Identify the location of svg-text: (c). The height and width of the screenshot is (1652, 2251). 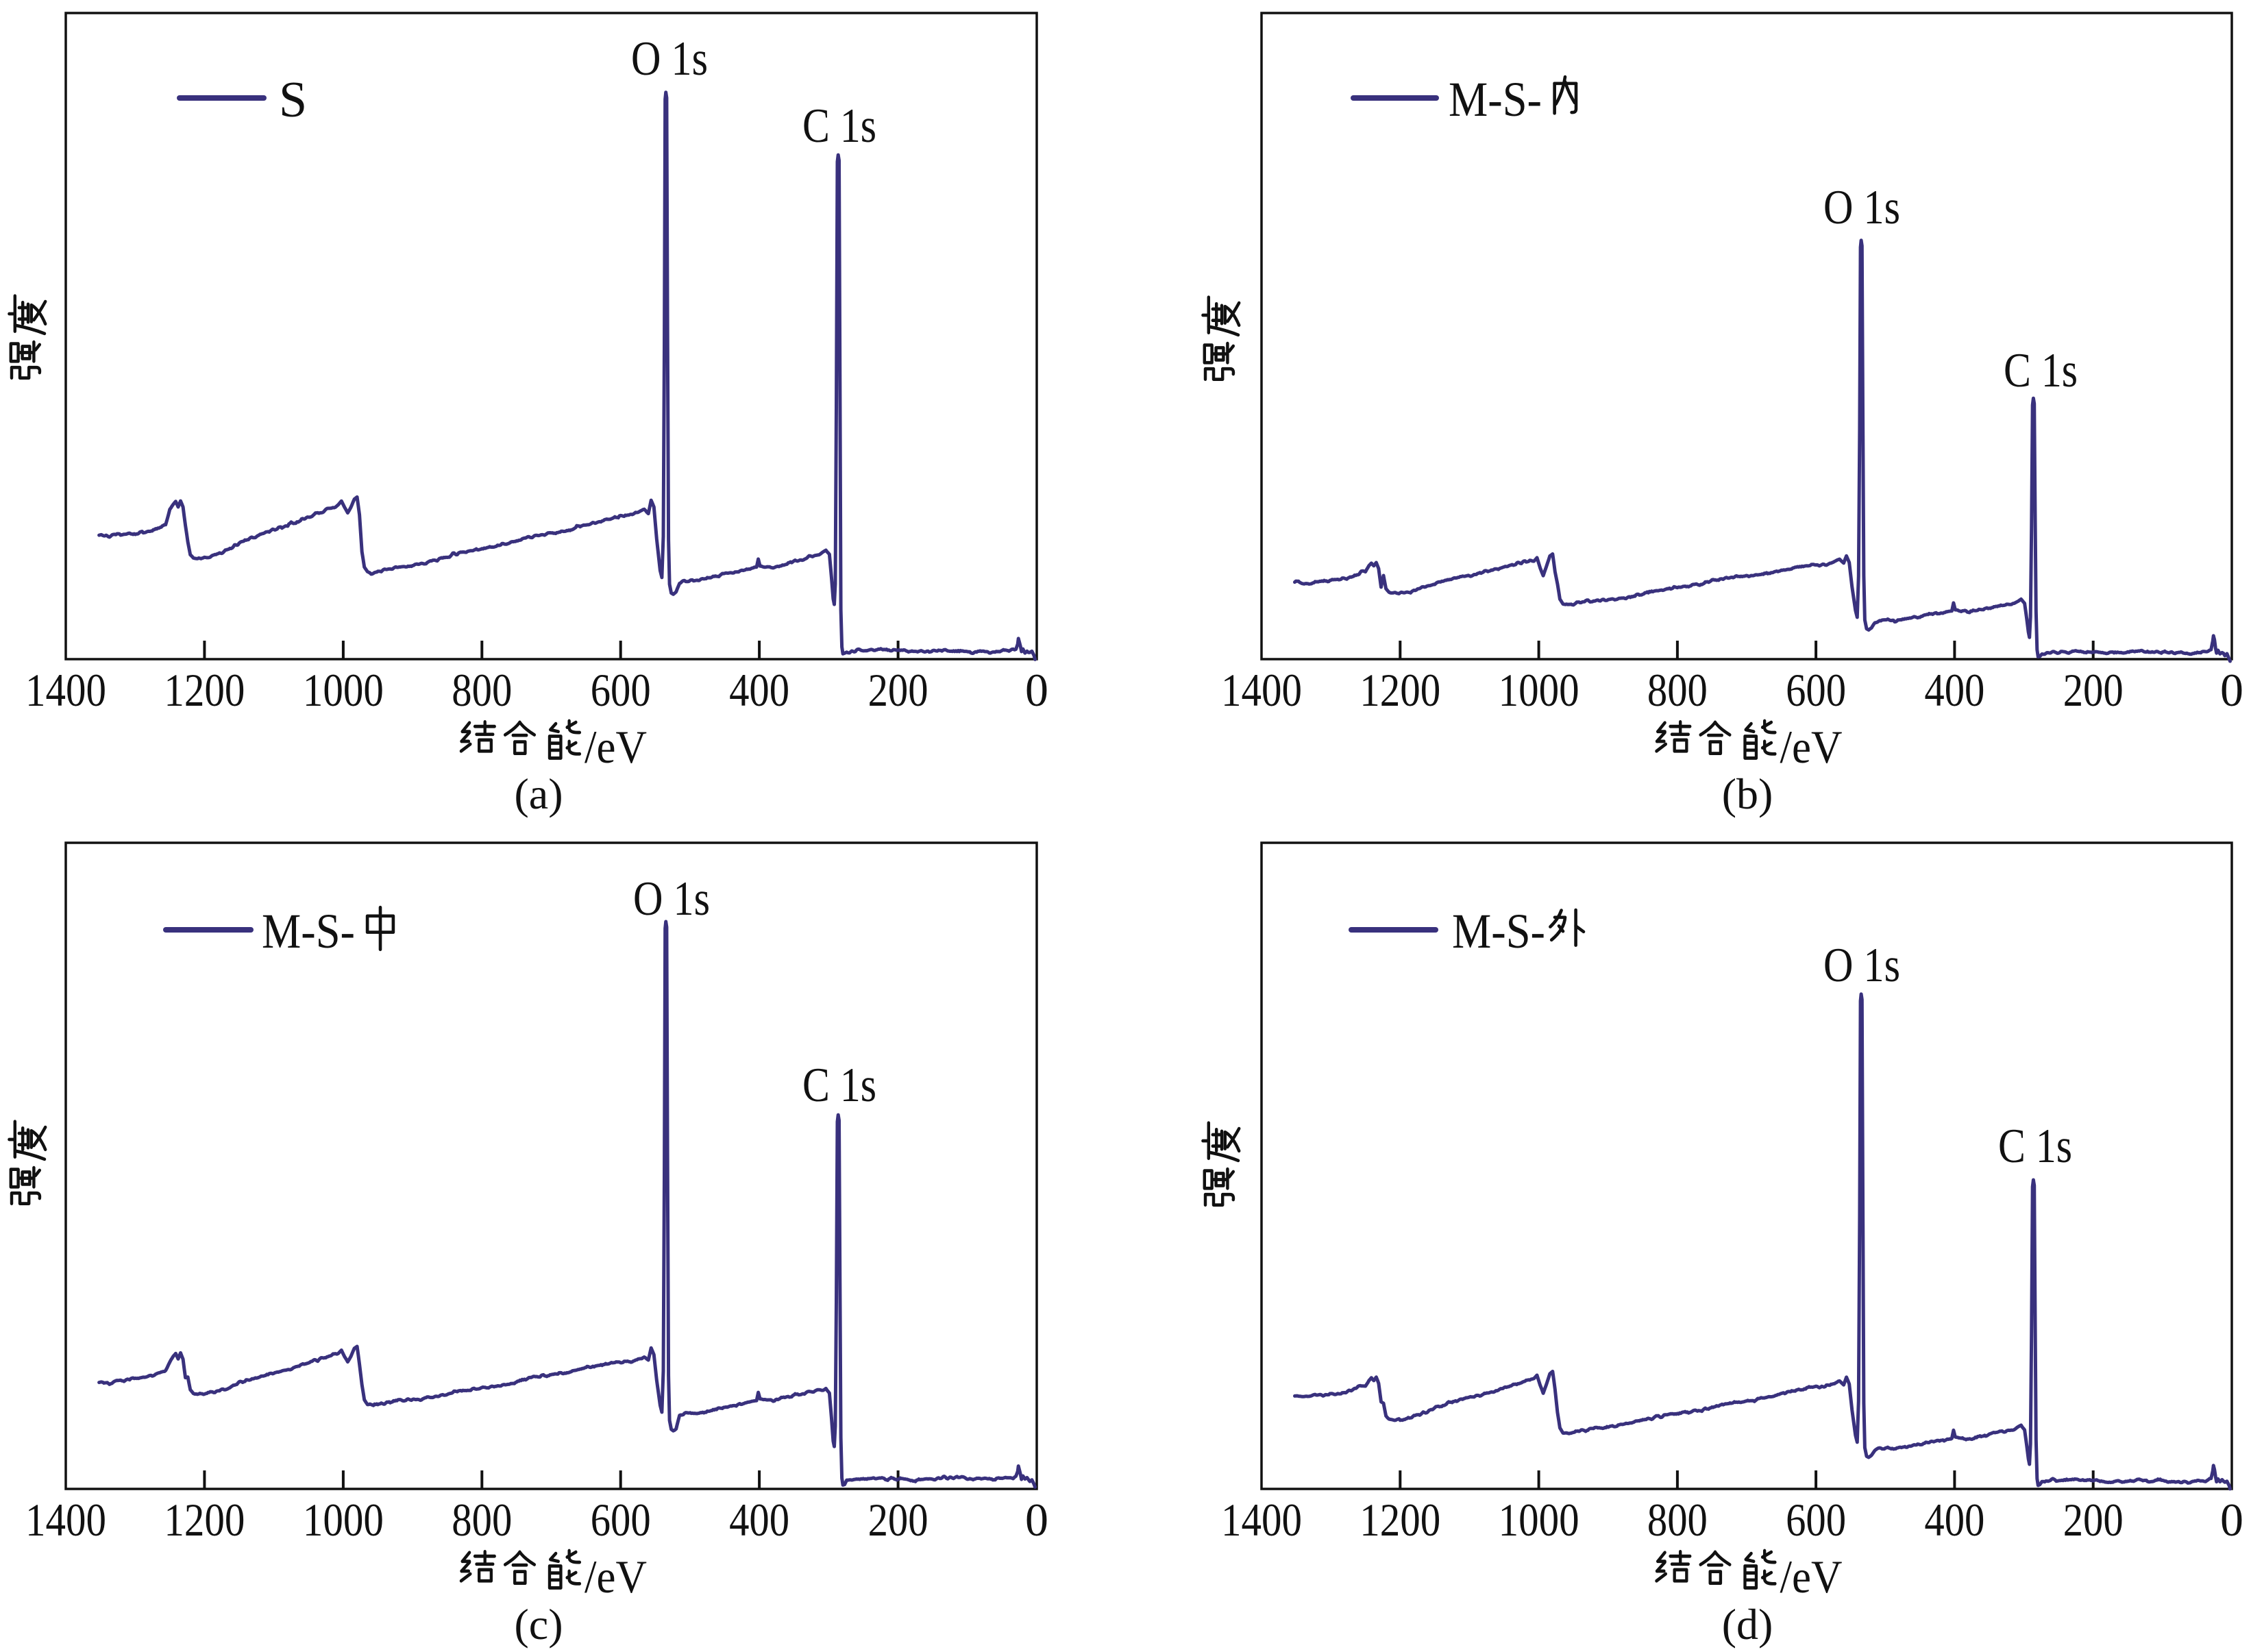
(538, 1625).